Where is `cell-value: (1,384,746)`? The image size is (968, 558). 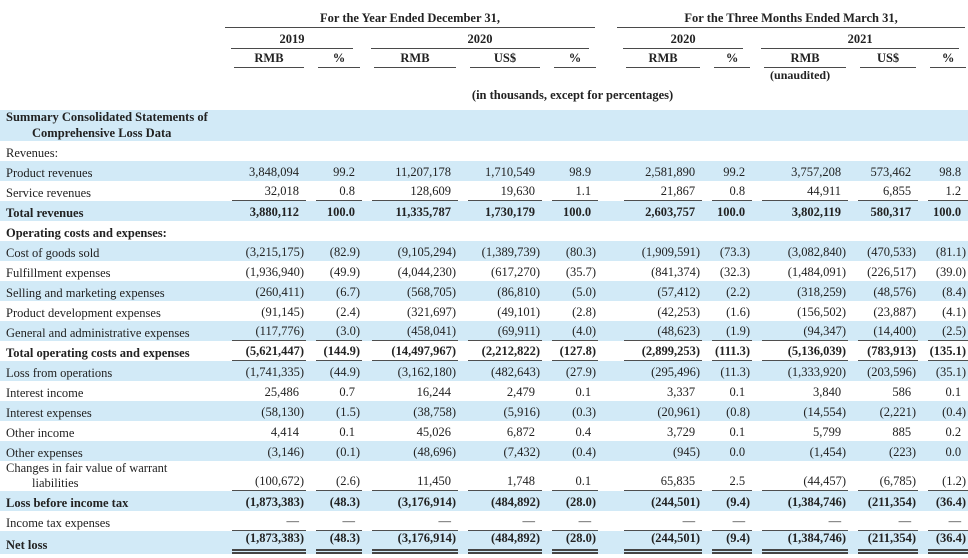 cell-value: (1,384,746) is located at coordinates (817, 538).